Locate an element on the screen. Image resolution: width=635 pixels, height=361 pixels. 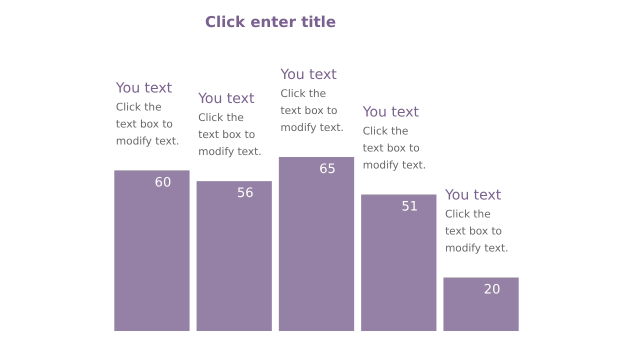
data-label: 65 is located at coordinates (327, 169).